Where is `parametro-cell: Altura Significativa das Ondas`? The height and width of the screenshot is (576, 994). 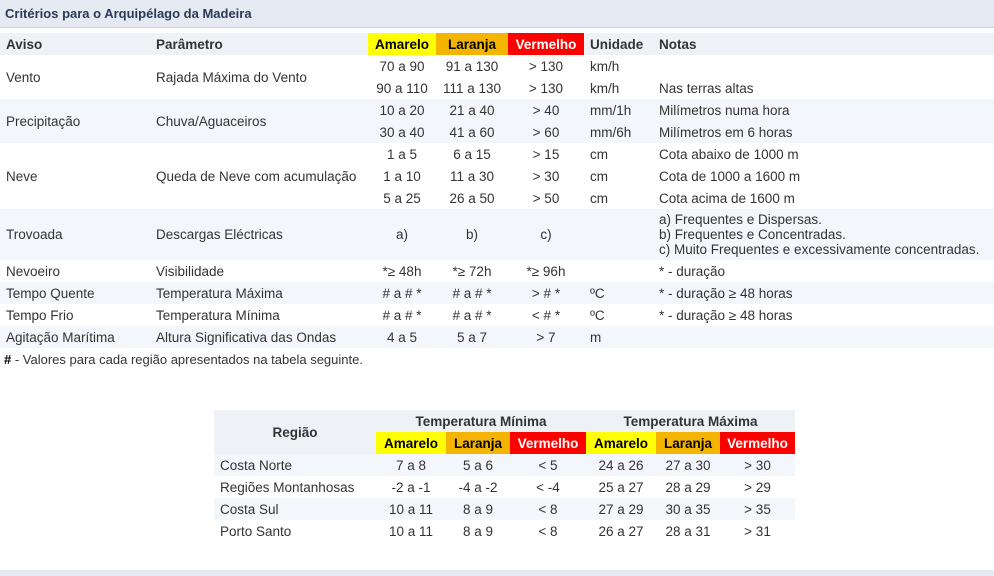
parametro-cell: Altura Significativa das Ondas is located at coordinates (259, 337).